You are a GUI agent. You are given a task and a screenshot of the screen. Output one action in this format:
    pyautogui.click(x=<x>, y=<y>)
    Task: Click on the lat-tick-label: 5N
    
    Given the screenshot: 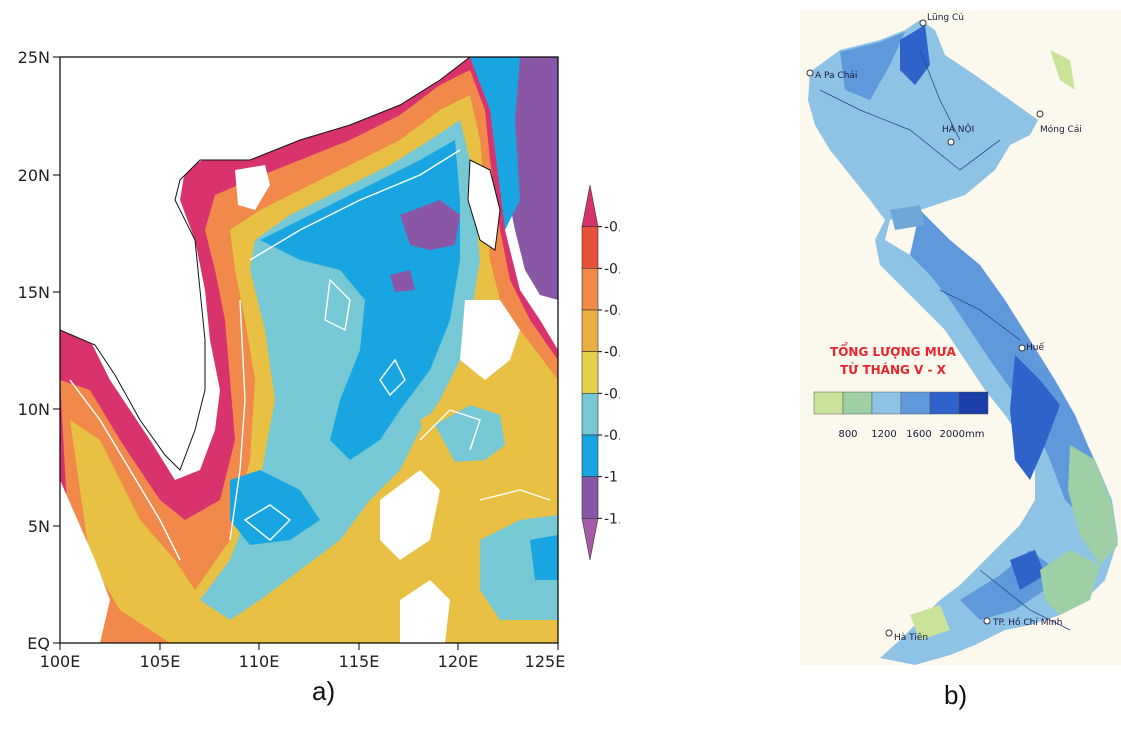 What is the action you would take?
    pyautogui.click(x=39, y=526)
    